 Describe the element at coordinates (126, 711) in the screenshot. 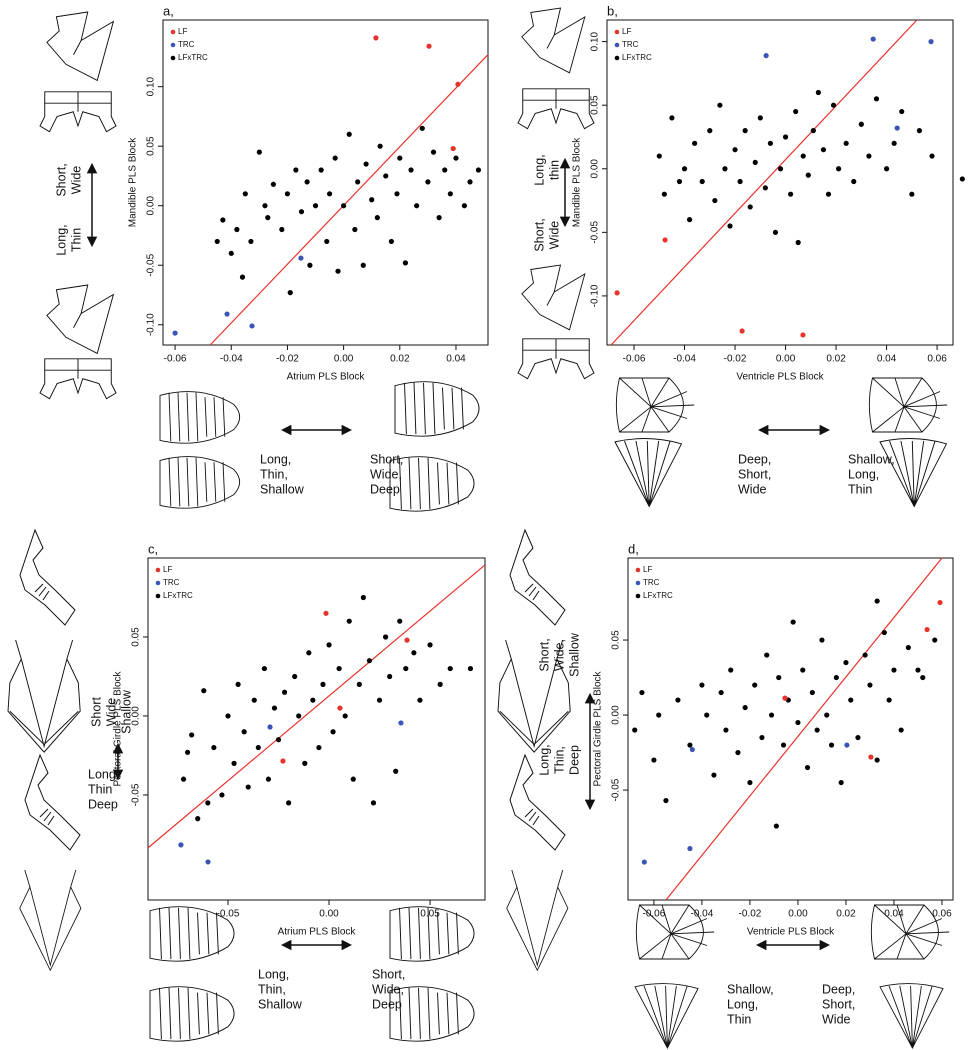

I see `shape-label-line: Shallow` at that location.